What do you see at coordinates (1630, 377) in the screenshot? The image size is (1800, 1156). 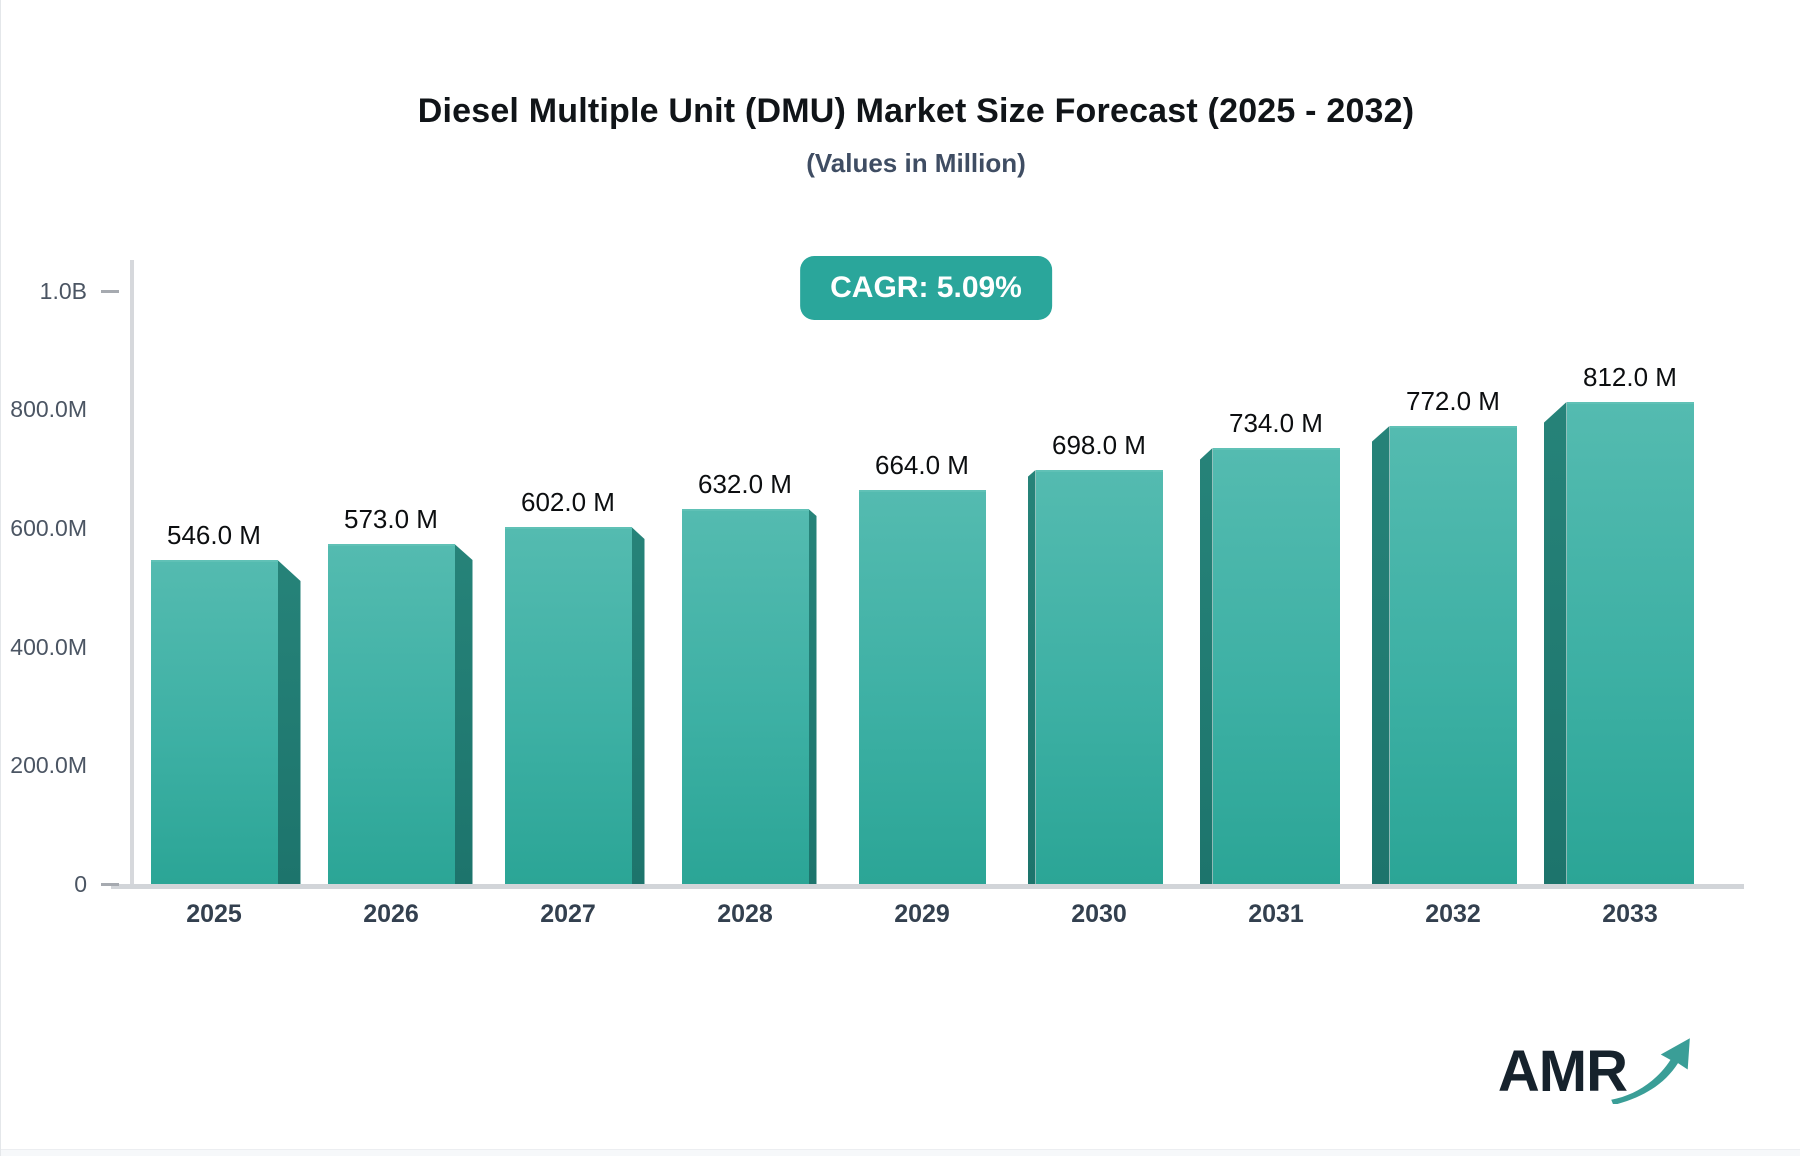 I see `bar-value-label-2033: 812.0 M` at bounding box center [1630, 377].